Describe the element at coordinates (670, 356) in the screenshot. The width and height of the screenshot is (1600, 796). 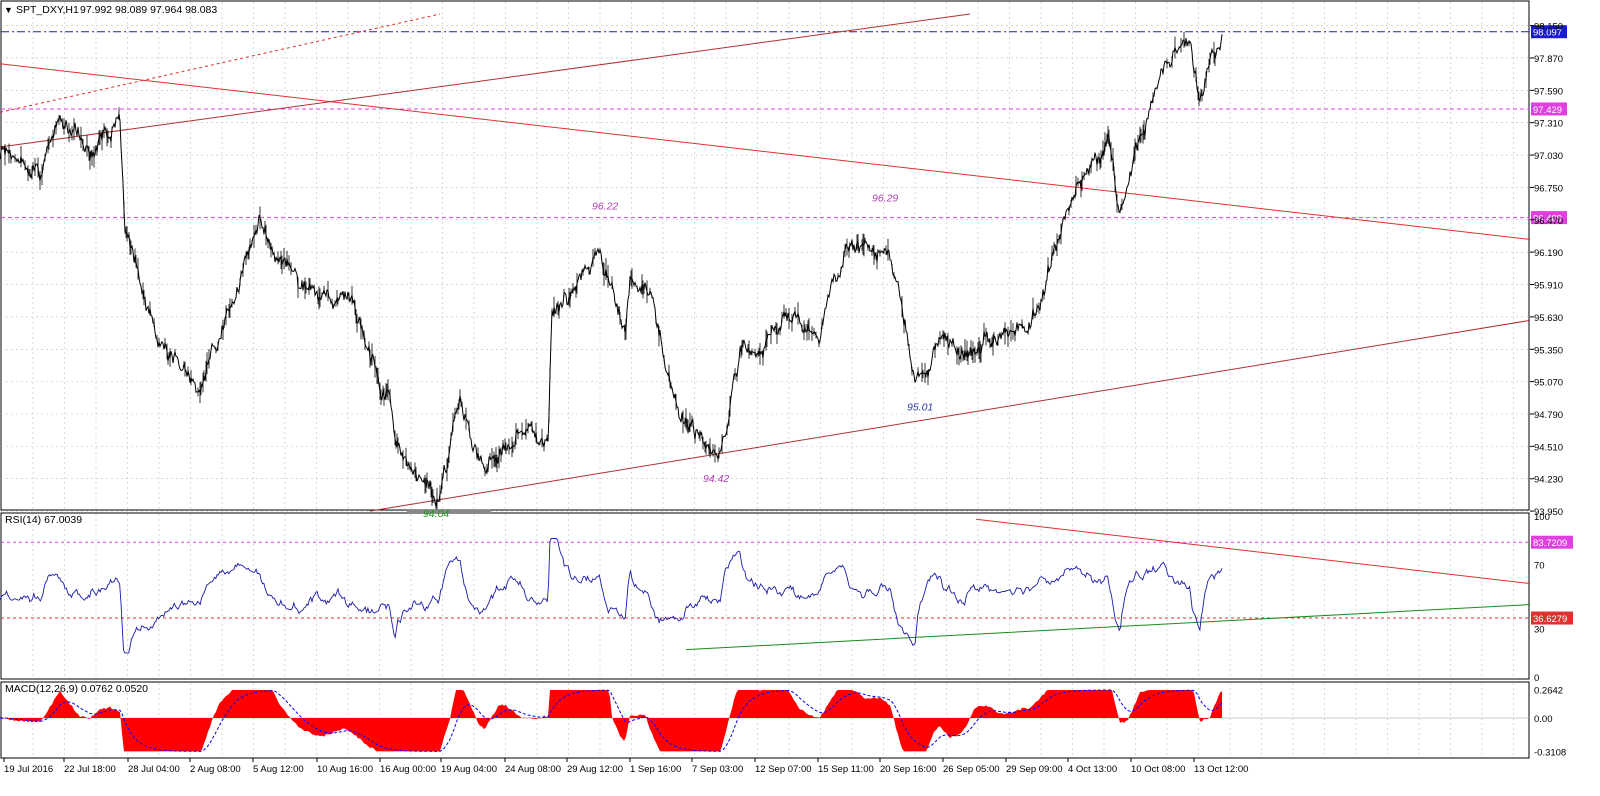
I see `price-annotations: 96.22 96.29 95.01 94.42 94.04` at that location.